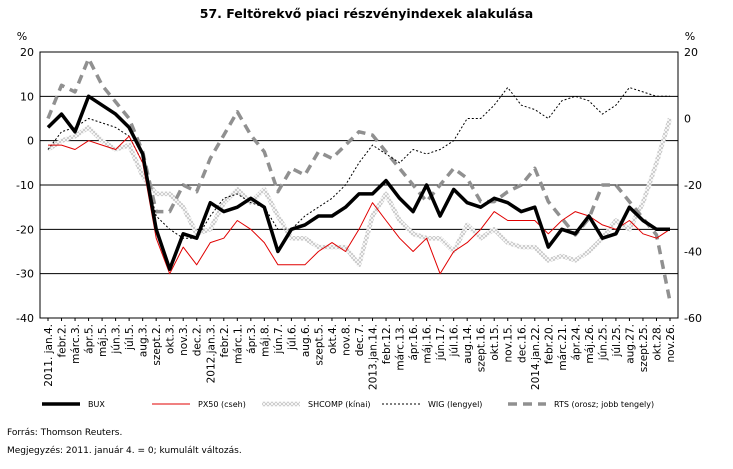 This screenshot has width=733, height=469. What do you see at coordinates (603, 342) in the screenshot?
I see `x-tick-label: jún.25.` at bounding box center [603, 342].